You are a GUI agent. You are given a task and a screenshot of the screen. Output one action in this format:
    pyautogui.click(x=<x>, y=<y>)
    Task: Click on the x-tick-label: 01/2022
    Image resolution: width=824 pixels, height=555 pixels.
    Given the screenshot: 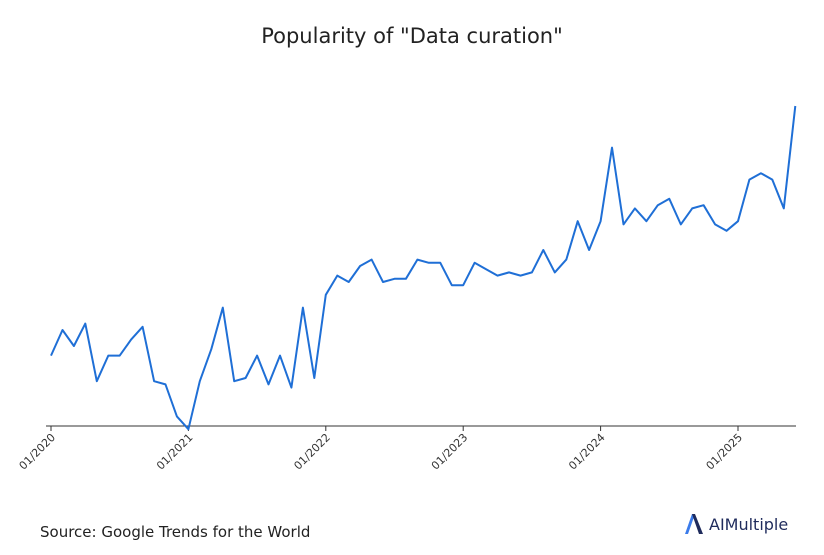 What is the action you would take?
    pyautogui.click(x=312, y=452)
    